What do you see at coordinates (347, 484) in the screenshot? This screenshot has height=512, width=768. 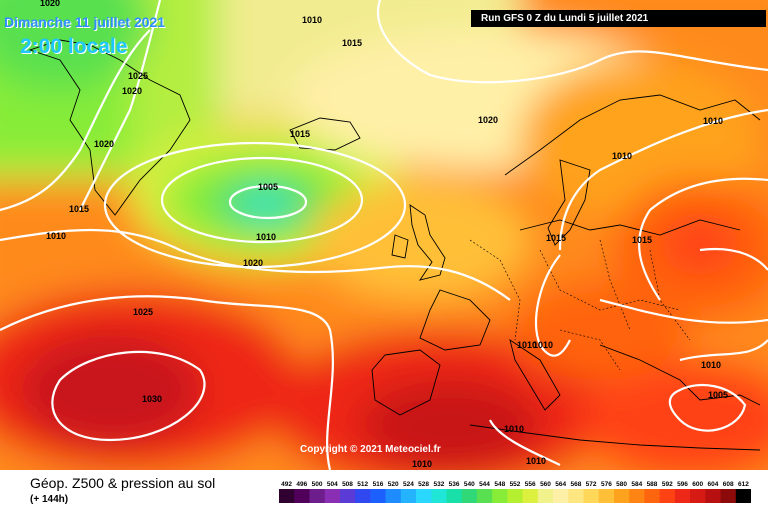 I see `scale-tick-label: 508` at bounding box center [347, 484].